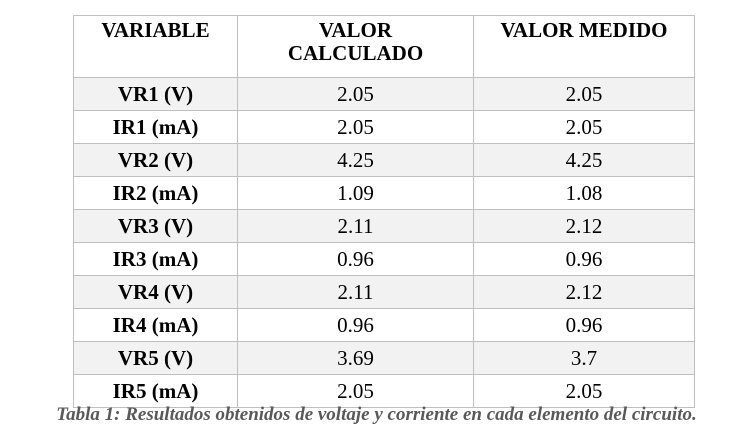  I want to click on cell-calculated-value: 4.25, so click(355, 160).